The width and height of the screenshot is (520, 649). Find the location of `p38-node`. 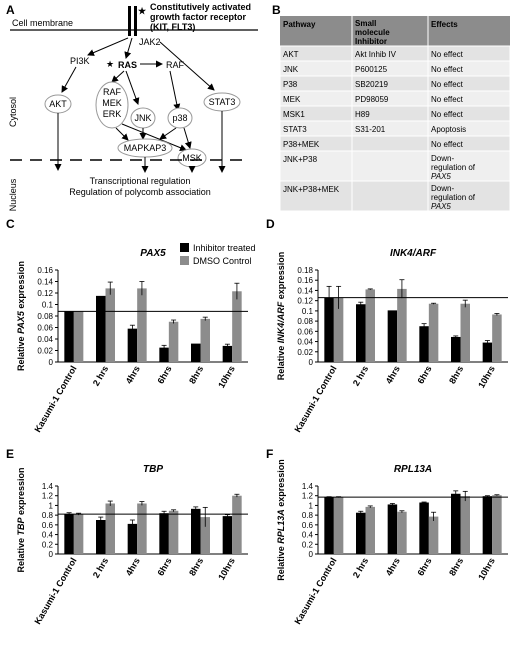

p38-node is located at coordinates (180, 118).